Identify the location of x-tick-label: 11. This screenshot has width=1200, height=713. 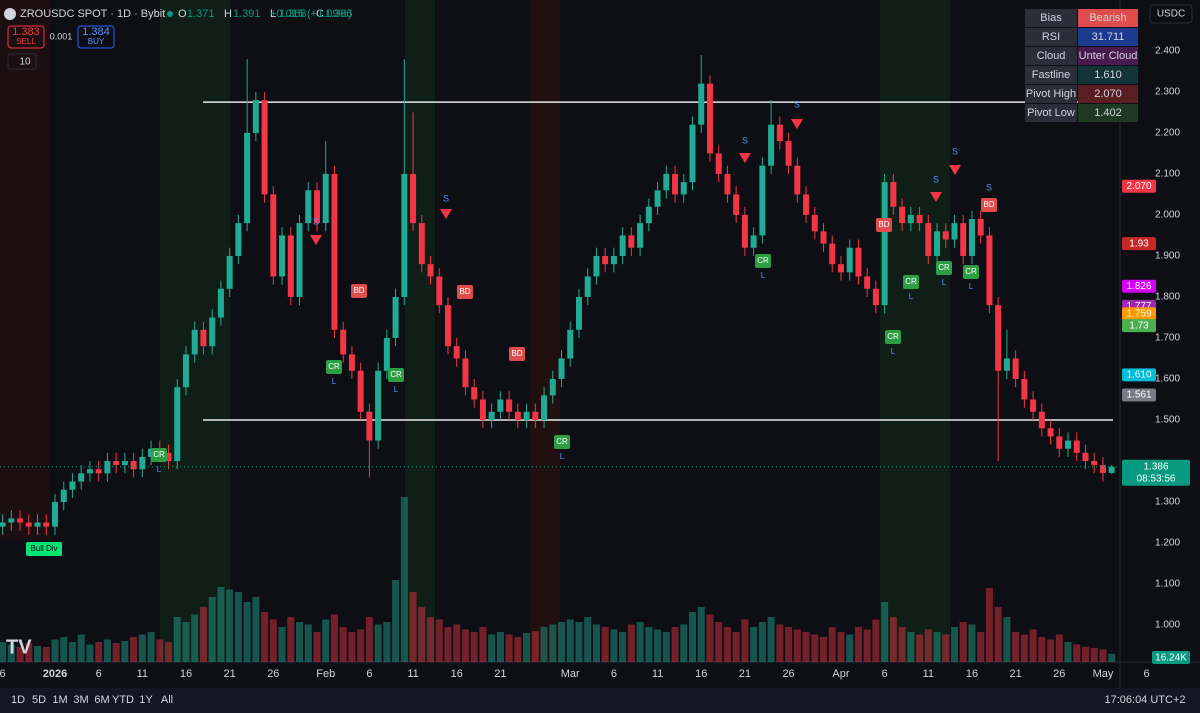
(412, 674).